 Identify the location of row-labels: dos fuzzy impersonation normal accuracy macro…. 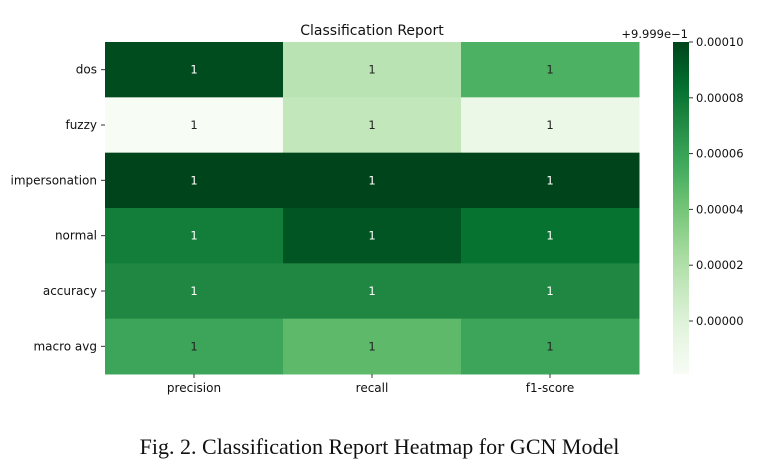
(58, 208).